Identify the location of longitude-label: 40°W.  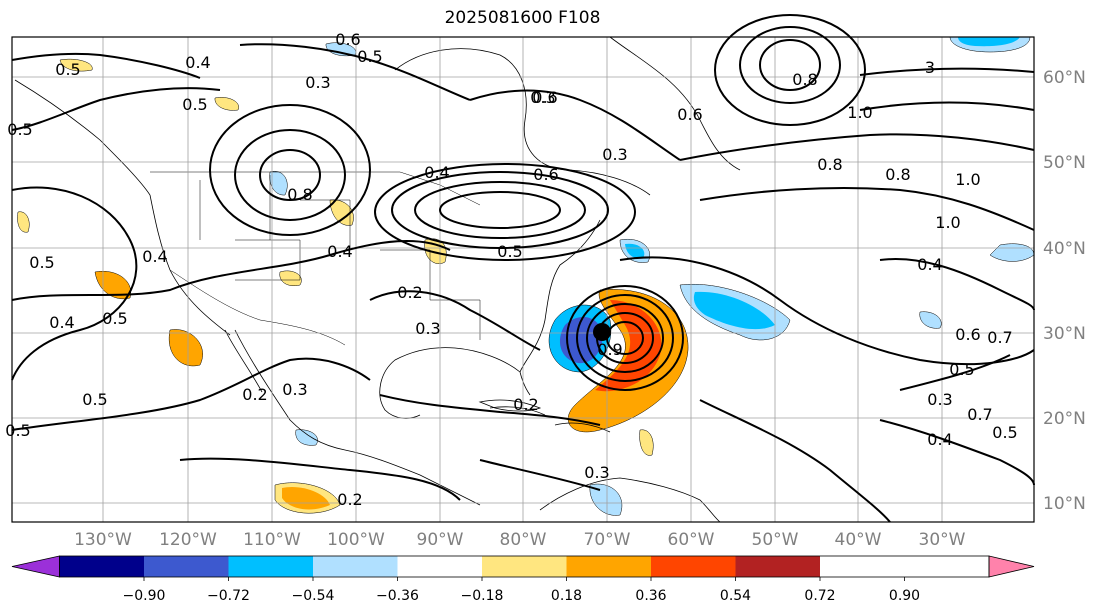
(858, 540).